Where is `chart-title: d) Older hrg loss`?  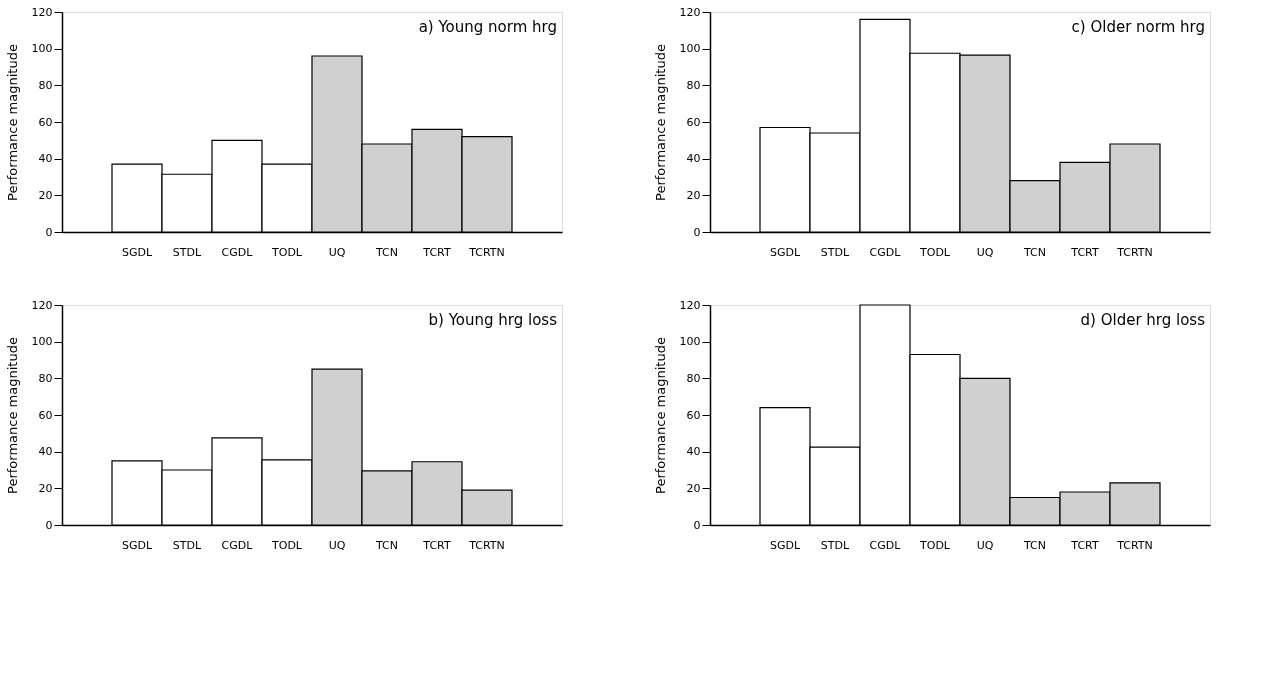 chart-title: d) Older hrg loss is located at coordinates (1143, 320).